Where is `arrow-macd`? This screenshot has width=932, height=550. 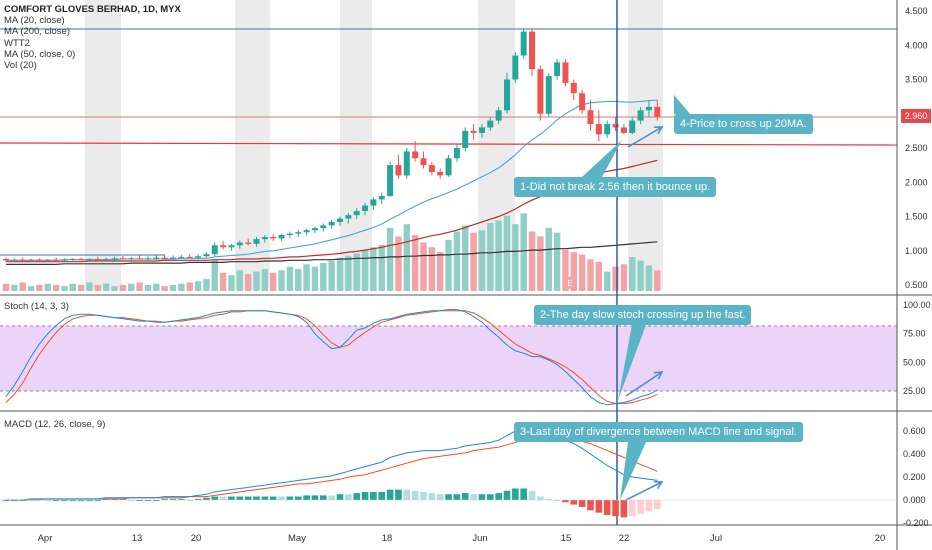 arrow-macd is located at coordinates (644, 491).